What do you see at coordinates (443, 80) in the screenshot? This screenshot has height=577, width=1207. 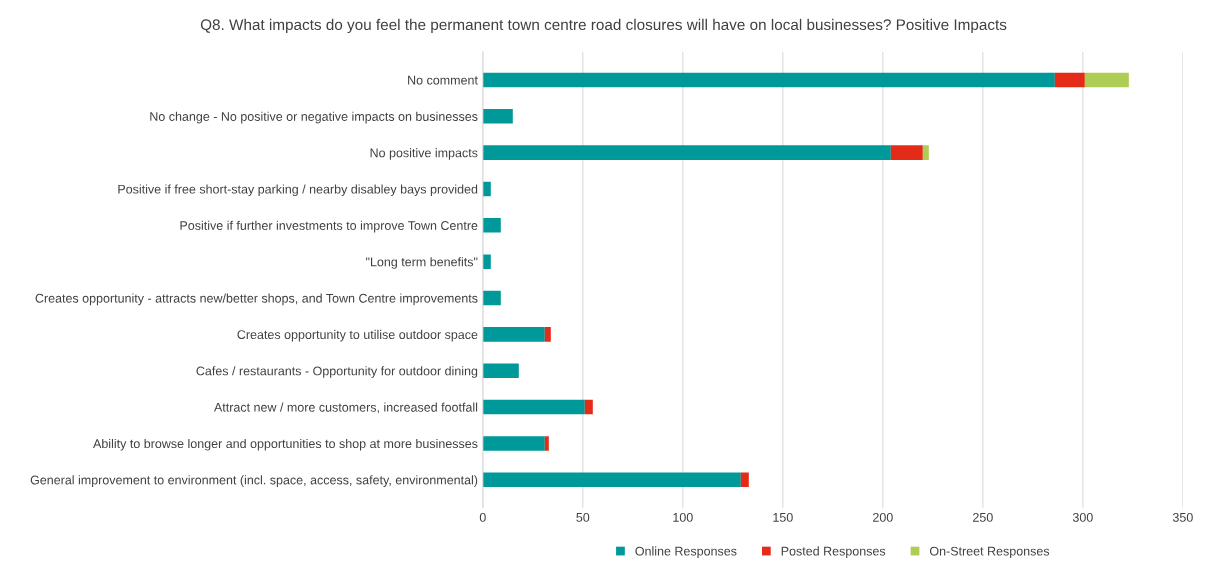 I see `y-tick-label: No comment` at bounding box center [443, 80].